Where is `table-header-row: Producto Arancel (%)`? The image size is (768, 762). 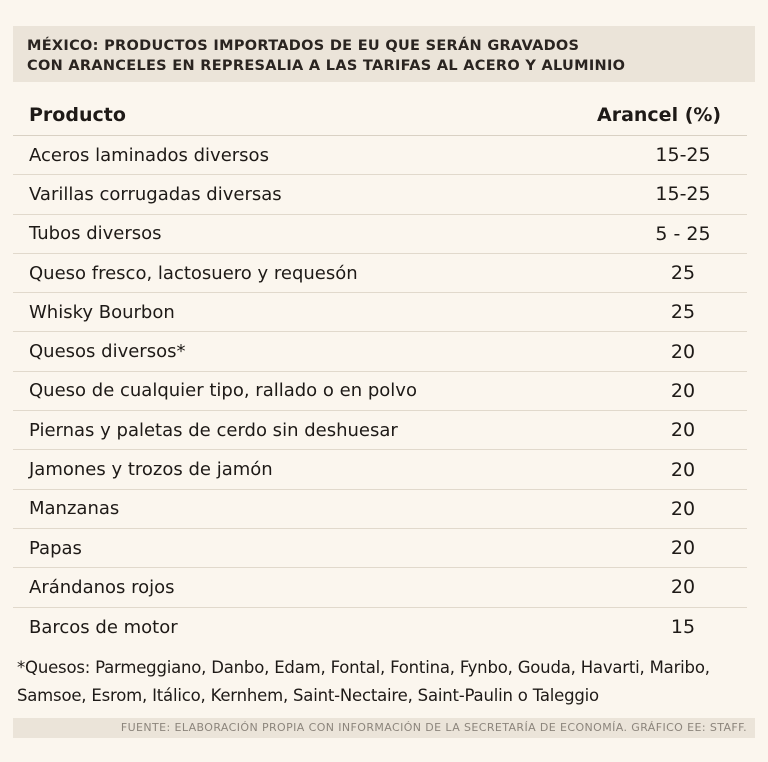
table-header-row: Producto Arancel (%) is located at coordinates (380, 115).